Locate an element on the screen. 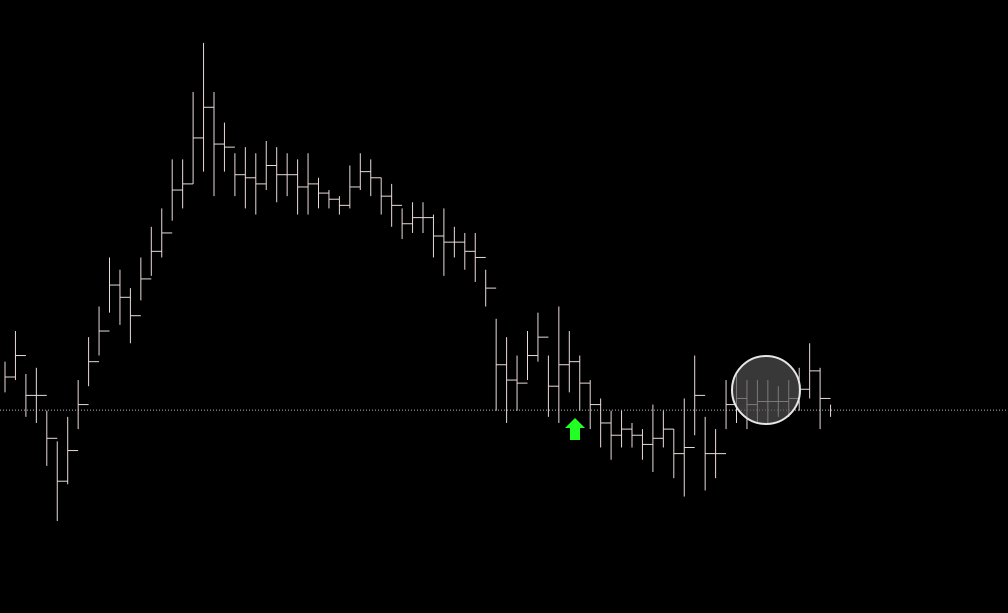  buy-arrow is located at coordinates (575, 429).